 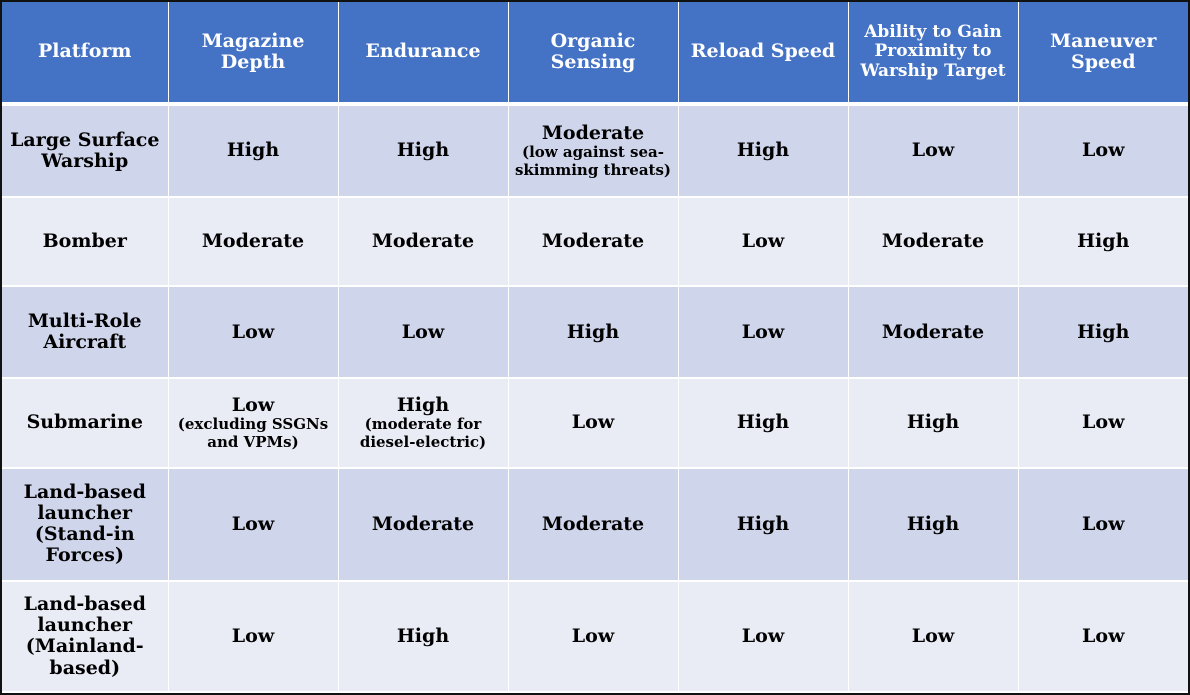 I want to click on platform-cell: Bomber, so click(x=85, y=242).